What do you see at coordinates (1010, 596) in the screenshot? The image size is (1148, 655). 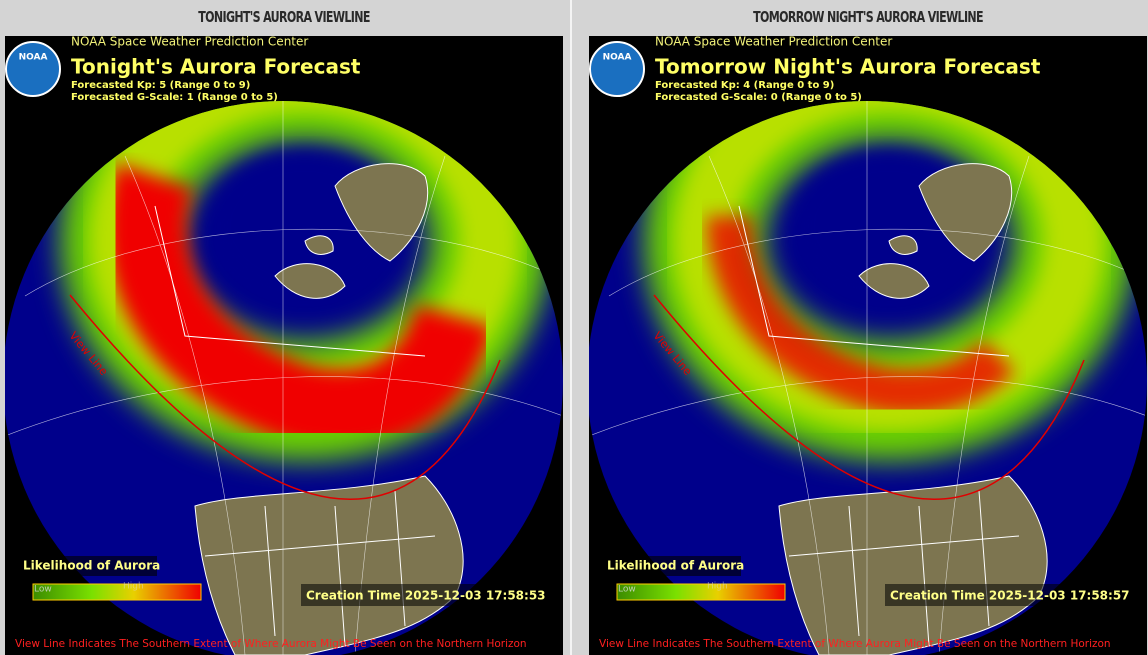 I see `creation-time: Creation Time 2025-12-03 17:58:57` at bounding box center [1010, 596].